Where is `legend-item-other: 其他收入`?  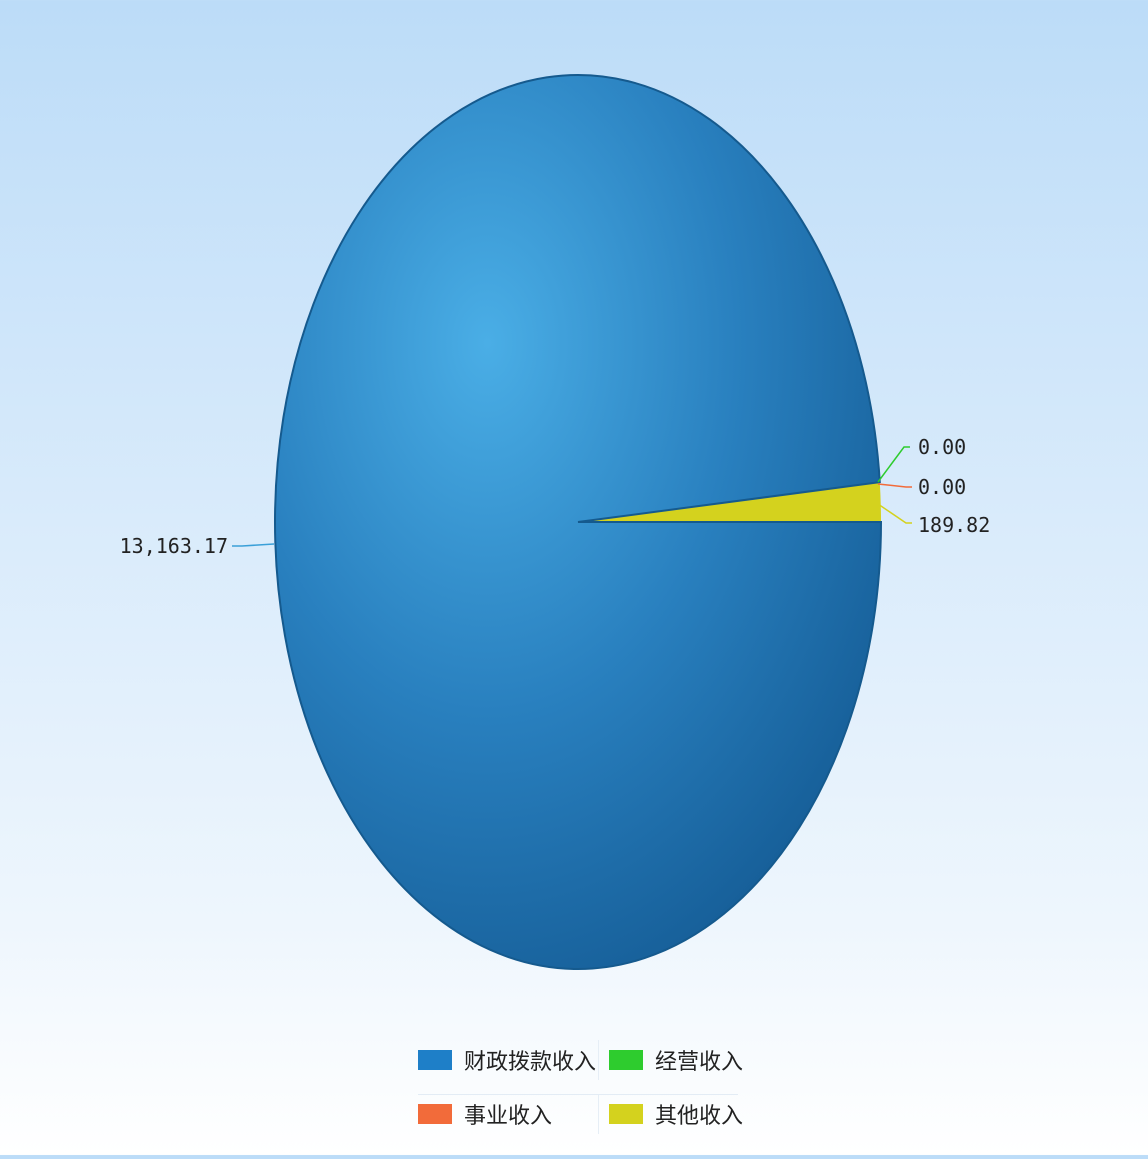 legend-item-other: 其他收入 is located at coordinates (678, 1114).